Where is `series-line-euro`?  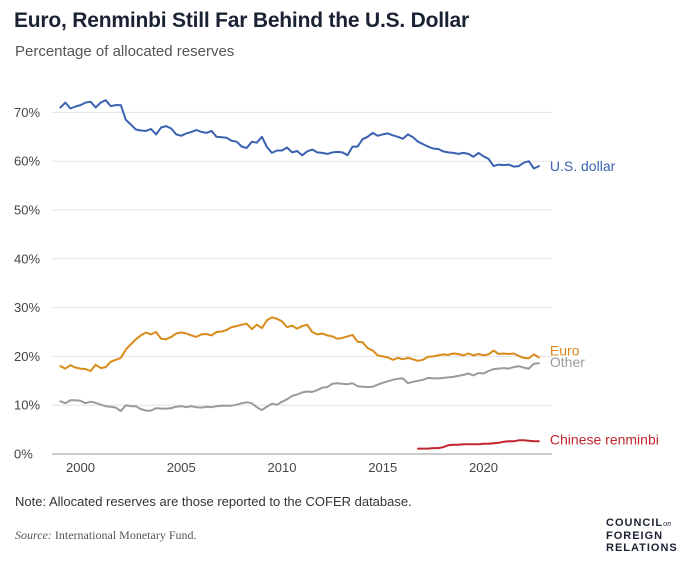
series-line-euro is located at coordinates (299, 344).